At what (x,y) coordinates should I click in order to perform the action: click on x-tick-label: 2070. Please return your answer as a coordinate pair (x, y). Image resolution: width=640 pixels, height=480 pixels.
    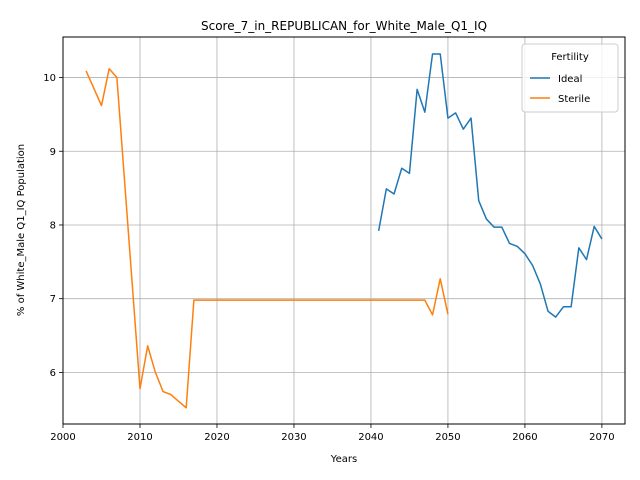
    Looking at the image, I should click on (601, 437).